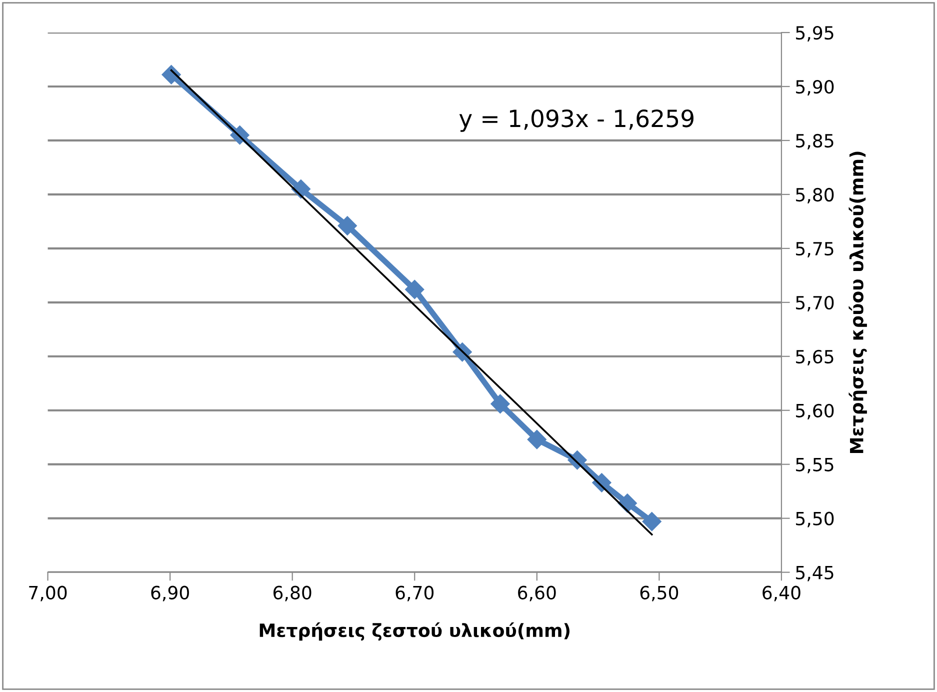 The image size is (937, 692). Describe the element at coordinates (815, 358) in the screenshot. I see `y-tick-label: 5,65` at that location.